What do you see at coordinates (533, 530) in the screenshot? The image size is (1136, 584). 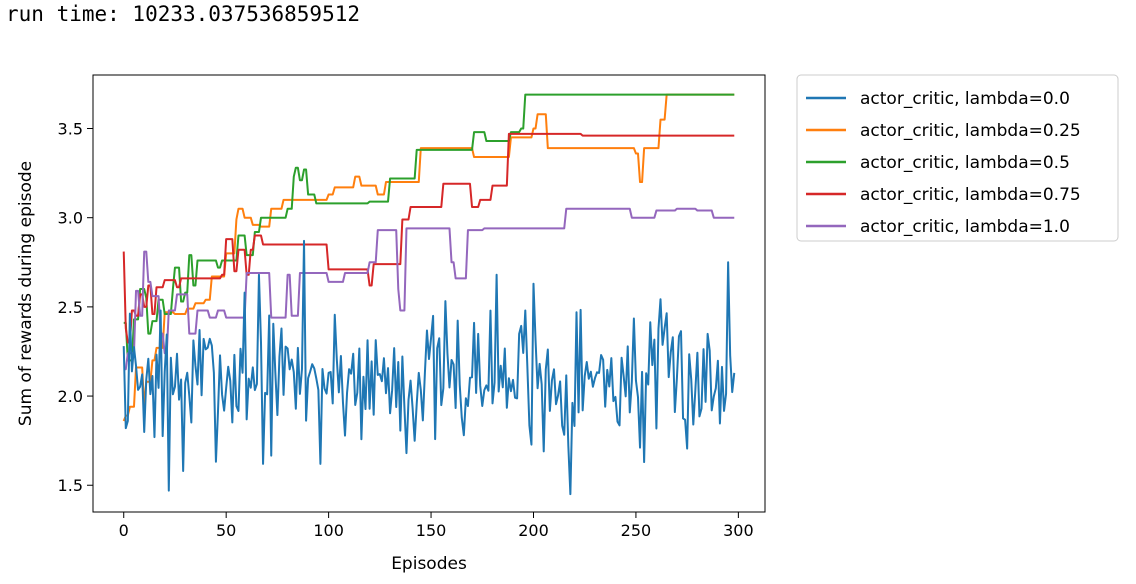 I see `x-tick-label: 200` at bounding box center [533, 530].